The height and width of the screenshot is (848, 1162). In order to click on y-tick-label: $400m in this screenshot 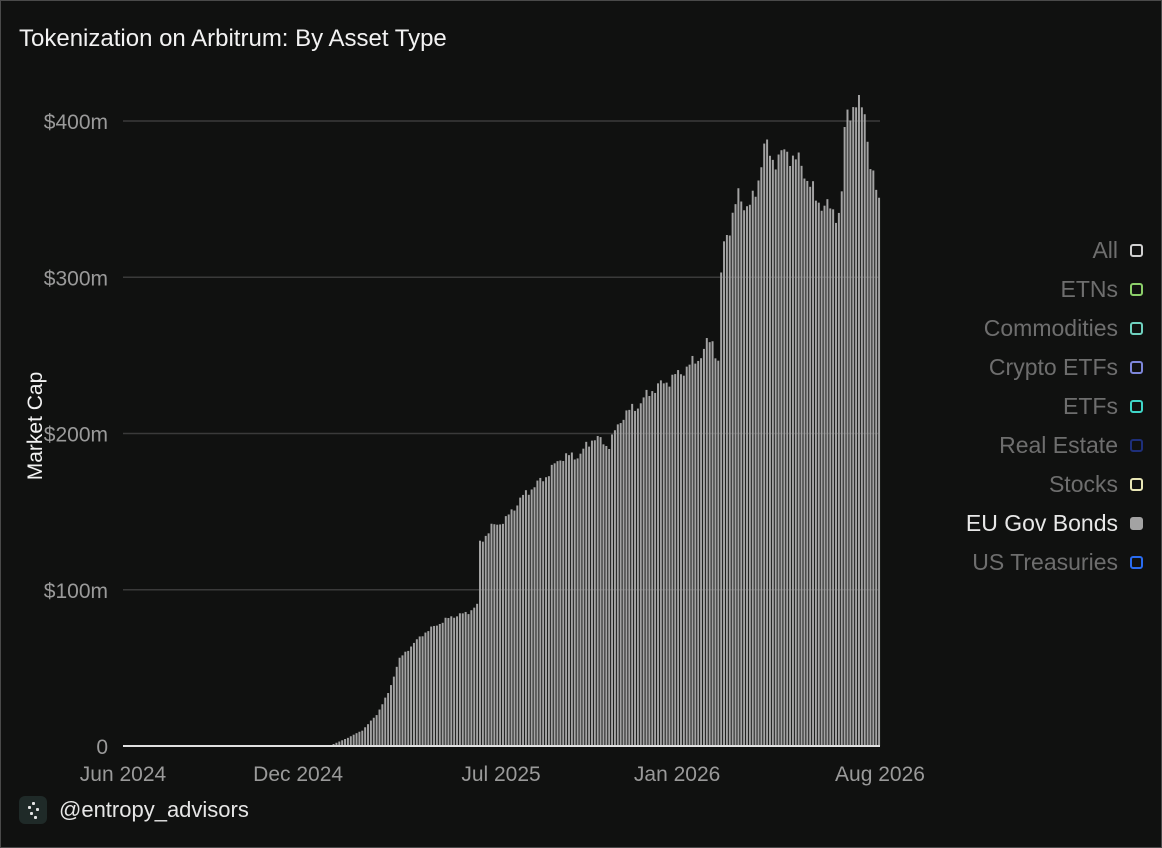, I will do `click(76, 122)`.